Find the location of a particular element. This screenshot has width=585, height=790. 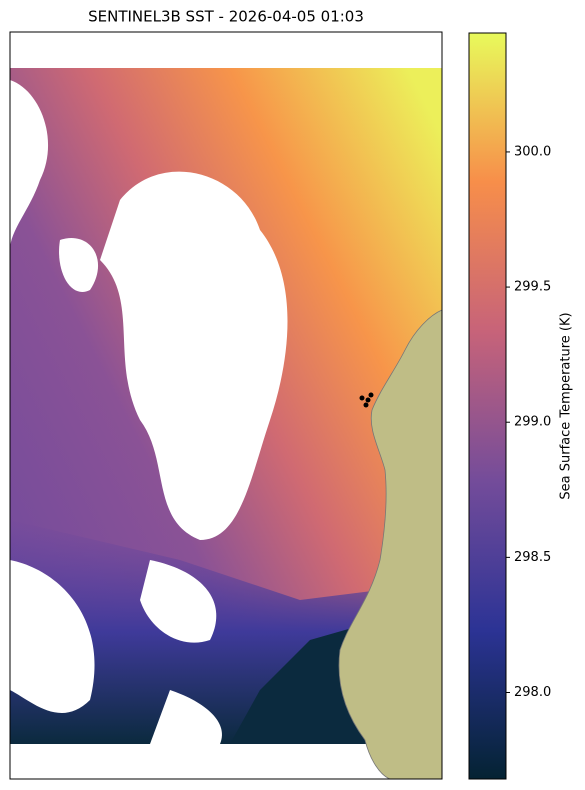

colorbar-bar is located at coordinates (487, 406).